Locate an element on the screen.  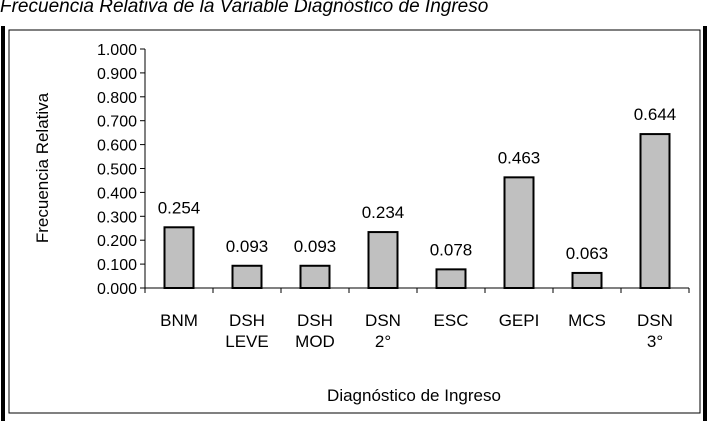
y-tick-label: 0.900 is located at coordinates (117, 74).